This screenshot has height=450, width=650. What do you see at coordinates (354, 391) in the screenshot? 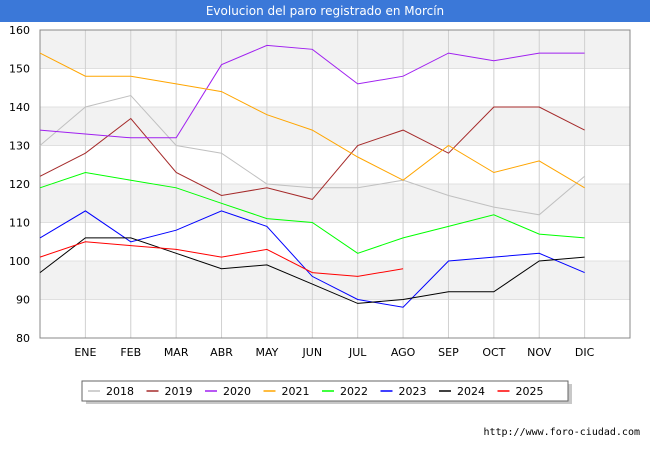
I see `legend-label-2022: 2022` at bounding box center [354, 391].